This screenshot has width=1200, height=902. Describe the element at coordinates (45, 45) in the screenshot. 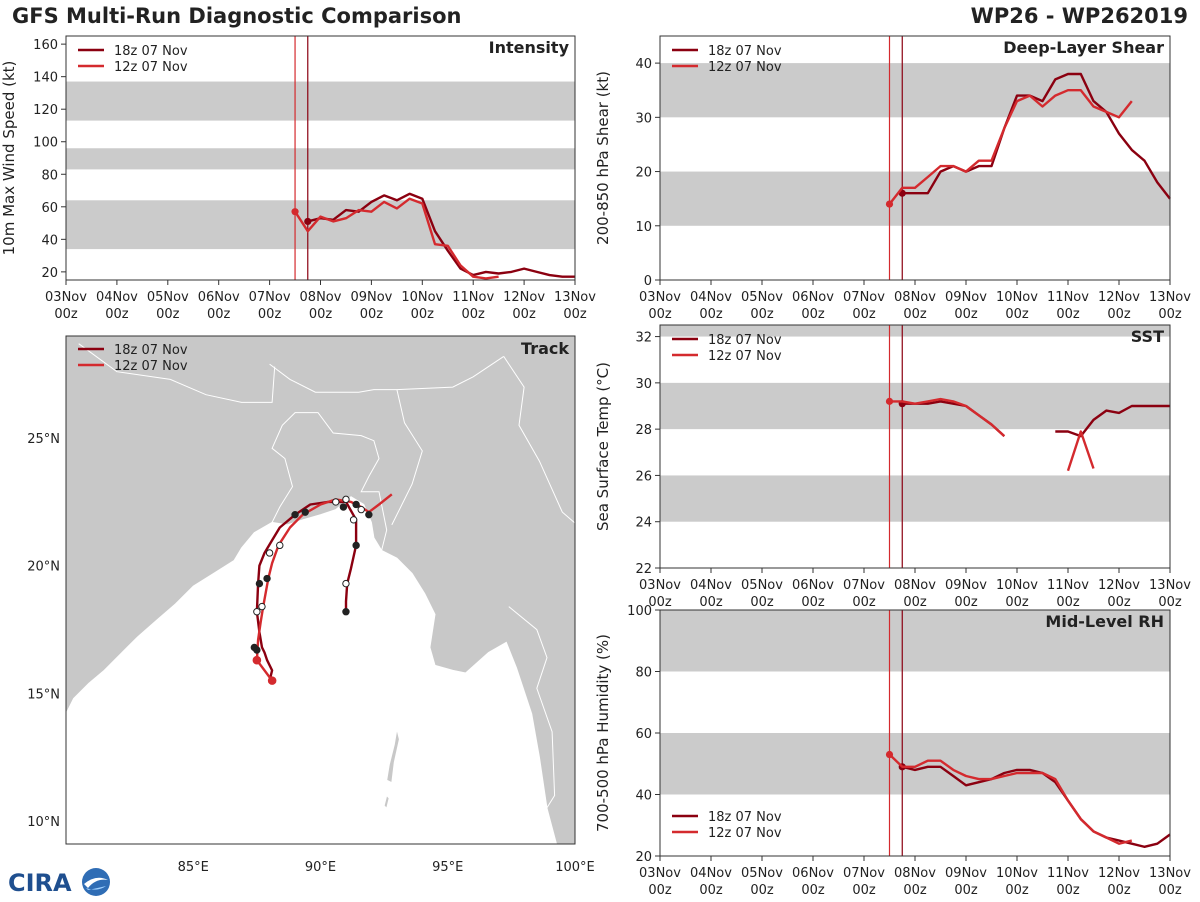

I see `intensity-ytick-label-7: 160` at that location.